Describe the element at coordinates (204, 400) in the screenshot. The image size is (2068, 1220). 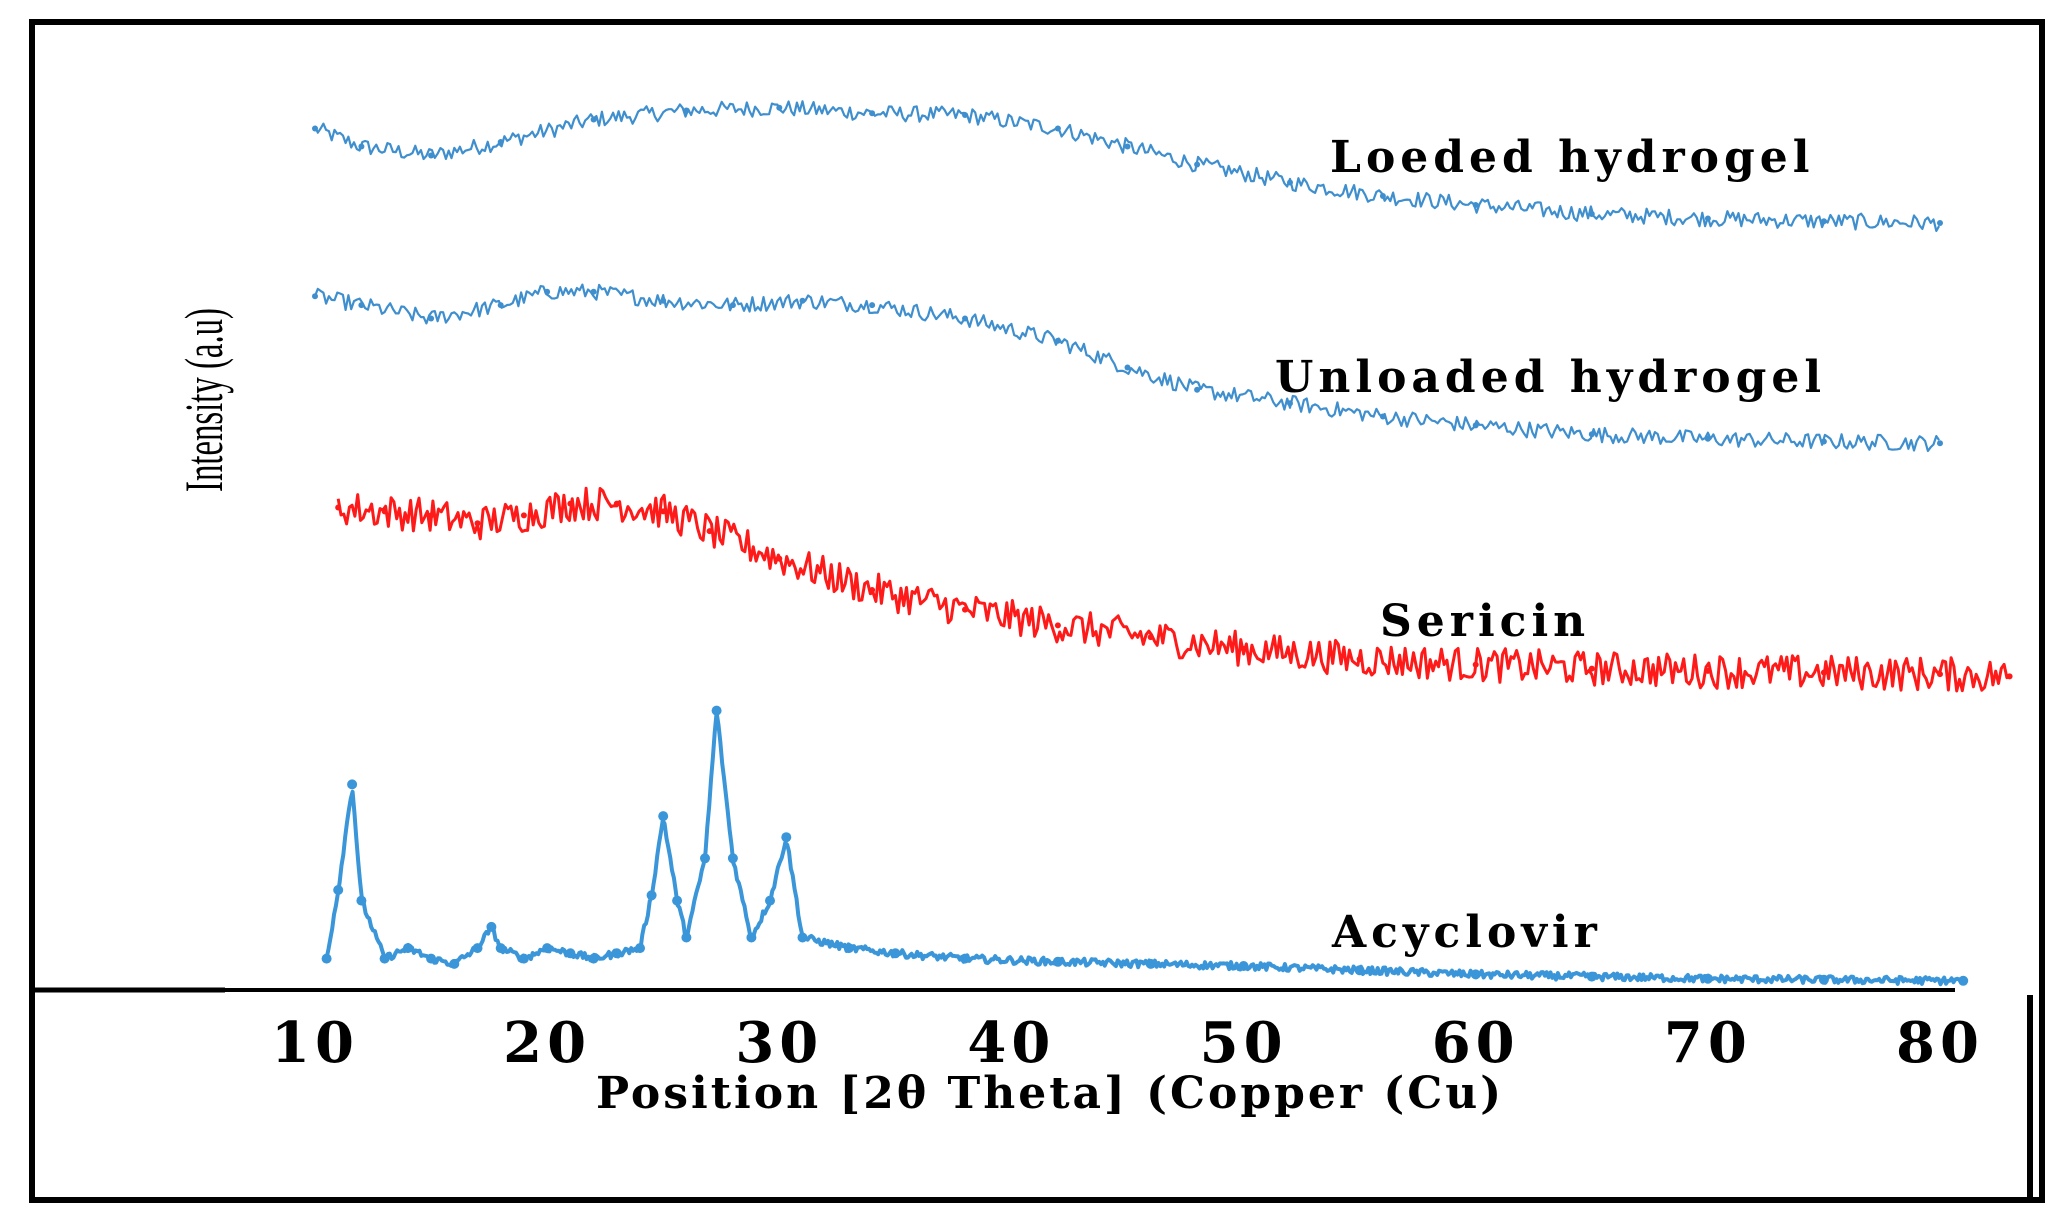
I see `y-axis-label: Intensity (a.u)` at that location.